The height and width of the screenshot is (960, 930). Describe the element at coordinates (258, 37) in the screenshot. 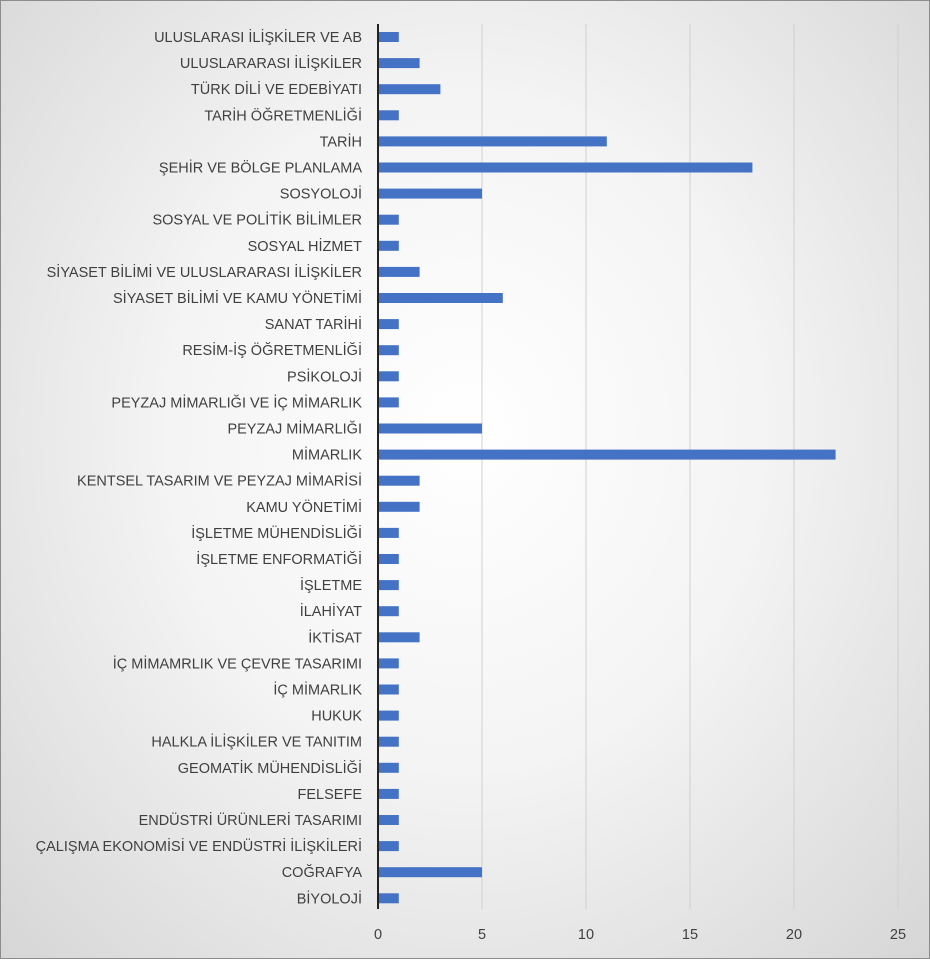

I see `category-label: ULUSLARASI İLİŞKİLER VE AB` at that location.